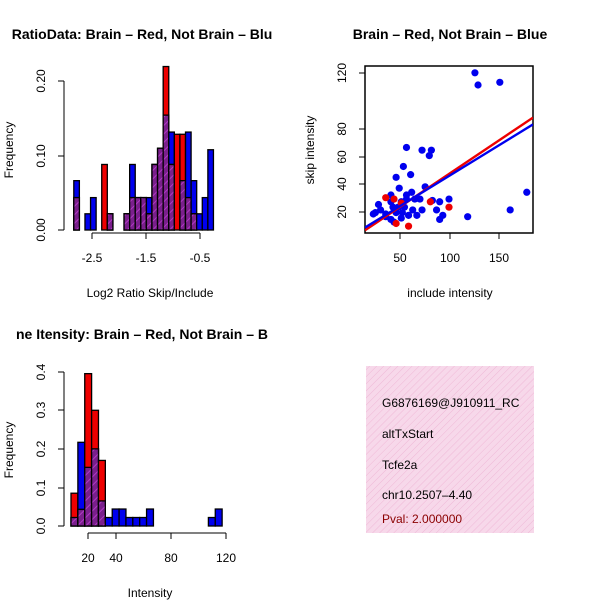 The image size is (600, 600). I want to click on intensity-x-axis-label: Intensity, so click(150, 593).